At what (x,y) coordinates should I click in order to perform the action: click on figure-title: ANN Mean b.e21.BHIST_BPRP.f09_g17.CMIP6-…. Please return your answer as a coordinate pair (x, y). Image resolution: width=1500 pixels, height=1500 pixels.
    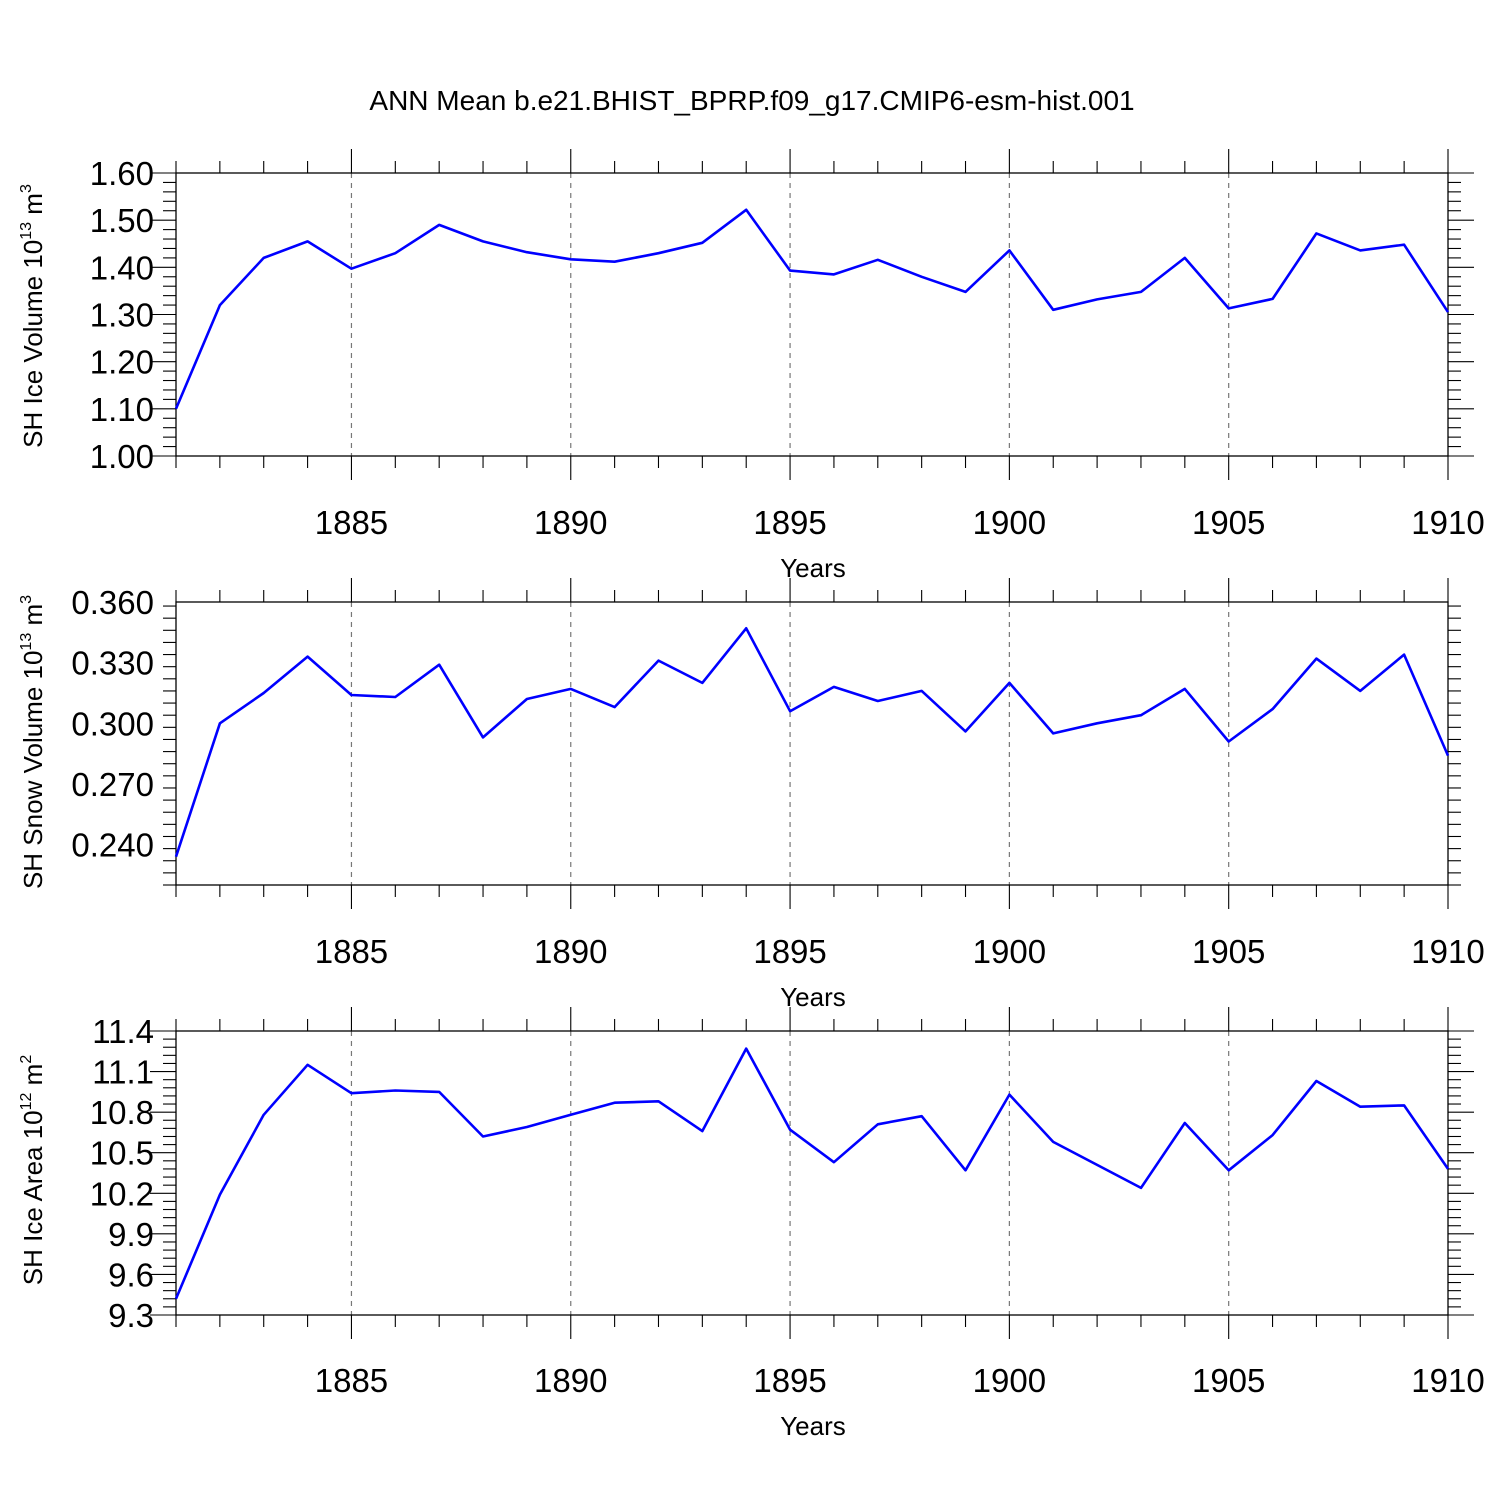
    Looking at the image, I should click on (751, 100).